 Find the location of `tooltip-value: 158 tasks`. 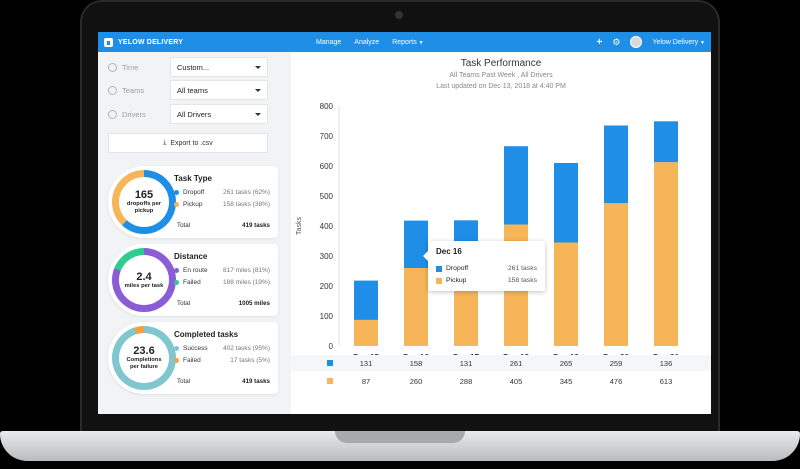

tooltip-value: 158 tasks is located at coordinates (522, 280).